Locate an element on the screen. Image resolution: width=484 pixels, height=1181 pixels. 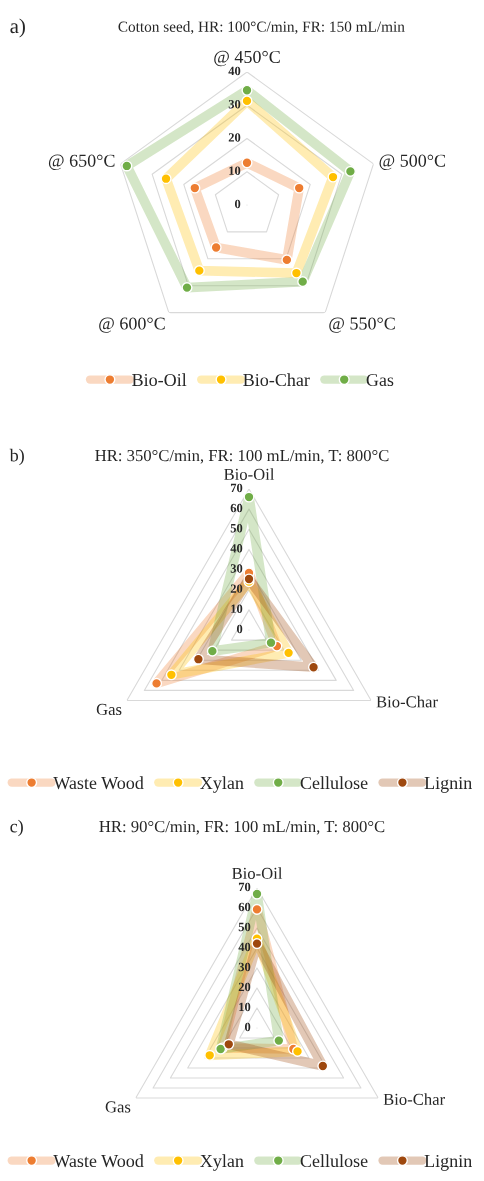
chart-title: Cotton seed, HR: 100°C/min, FR: 150 mL/min is located at coordinates (261, 28).